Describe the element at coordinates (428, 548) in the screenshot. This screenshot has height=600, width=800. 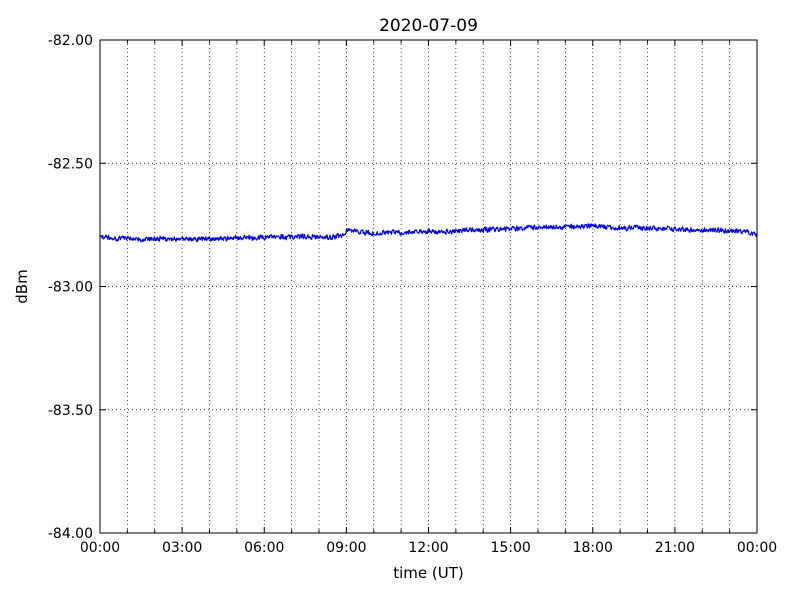
I see `x-tick-label: 12:00` at that location.